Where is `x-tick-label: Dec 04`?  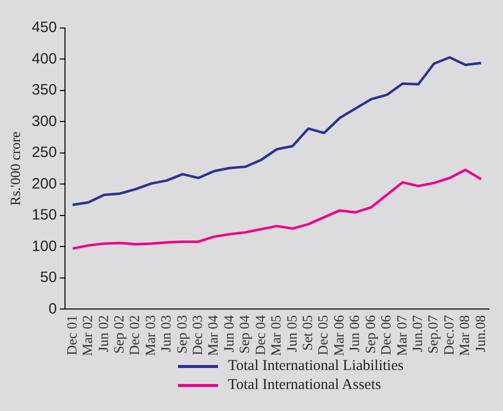 x-tick-label: Dec 04 is located at coordinates (261, 335).